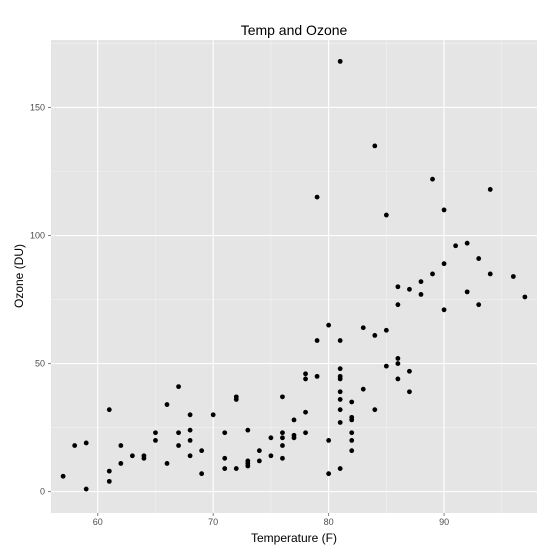 The image size is (556, 556). What do you see at coordinates (98, 522) in the screenshot?
I see `x-tick-label: 60` at bounding box center [98, 522].